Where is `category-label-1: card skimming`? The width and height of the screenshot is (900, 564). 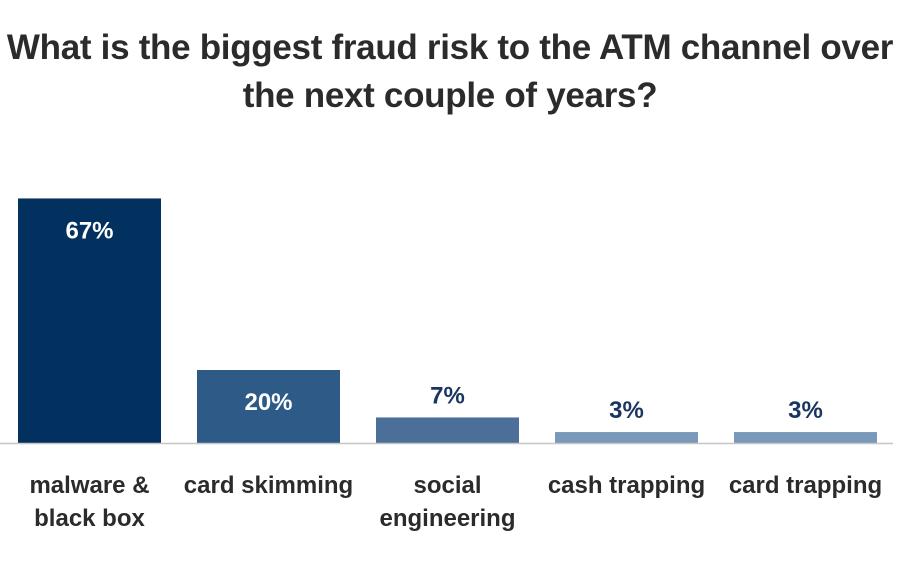
category-label-1: card skimming is located at coordinates (268, 485).